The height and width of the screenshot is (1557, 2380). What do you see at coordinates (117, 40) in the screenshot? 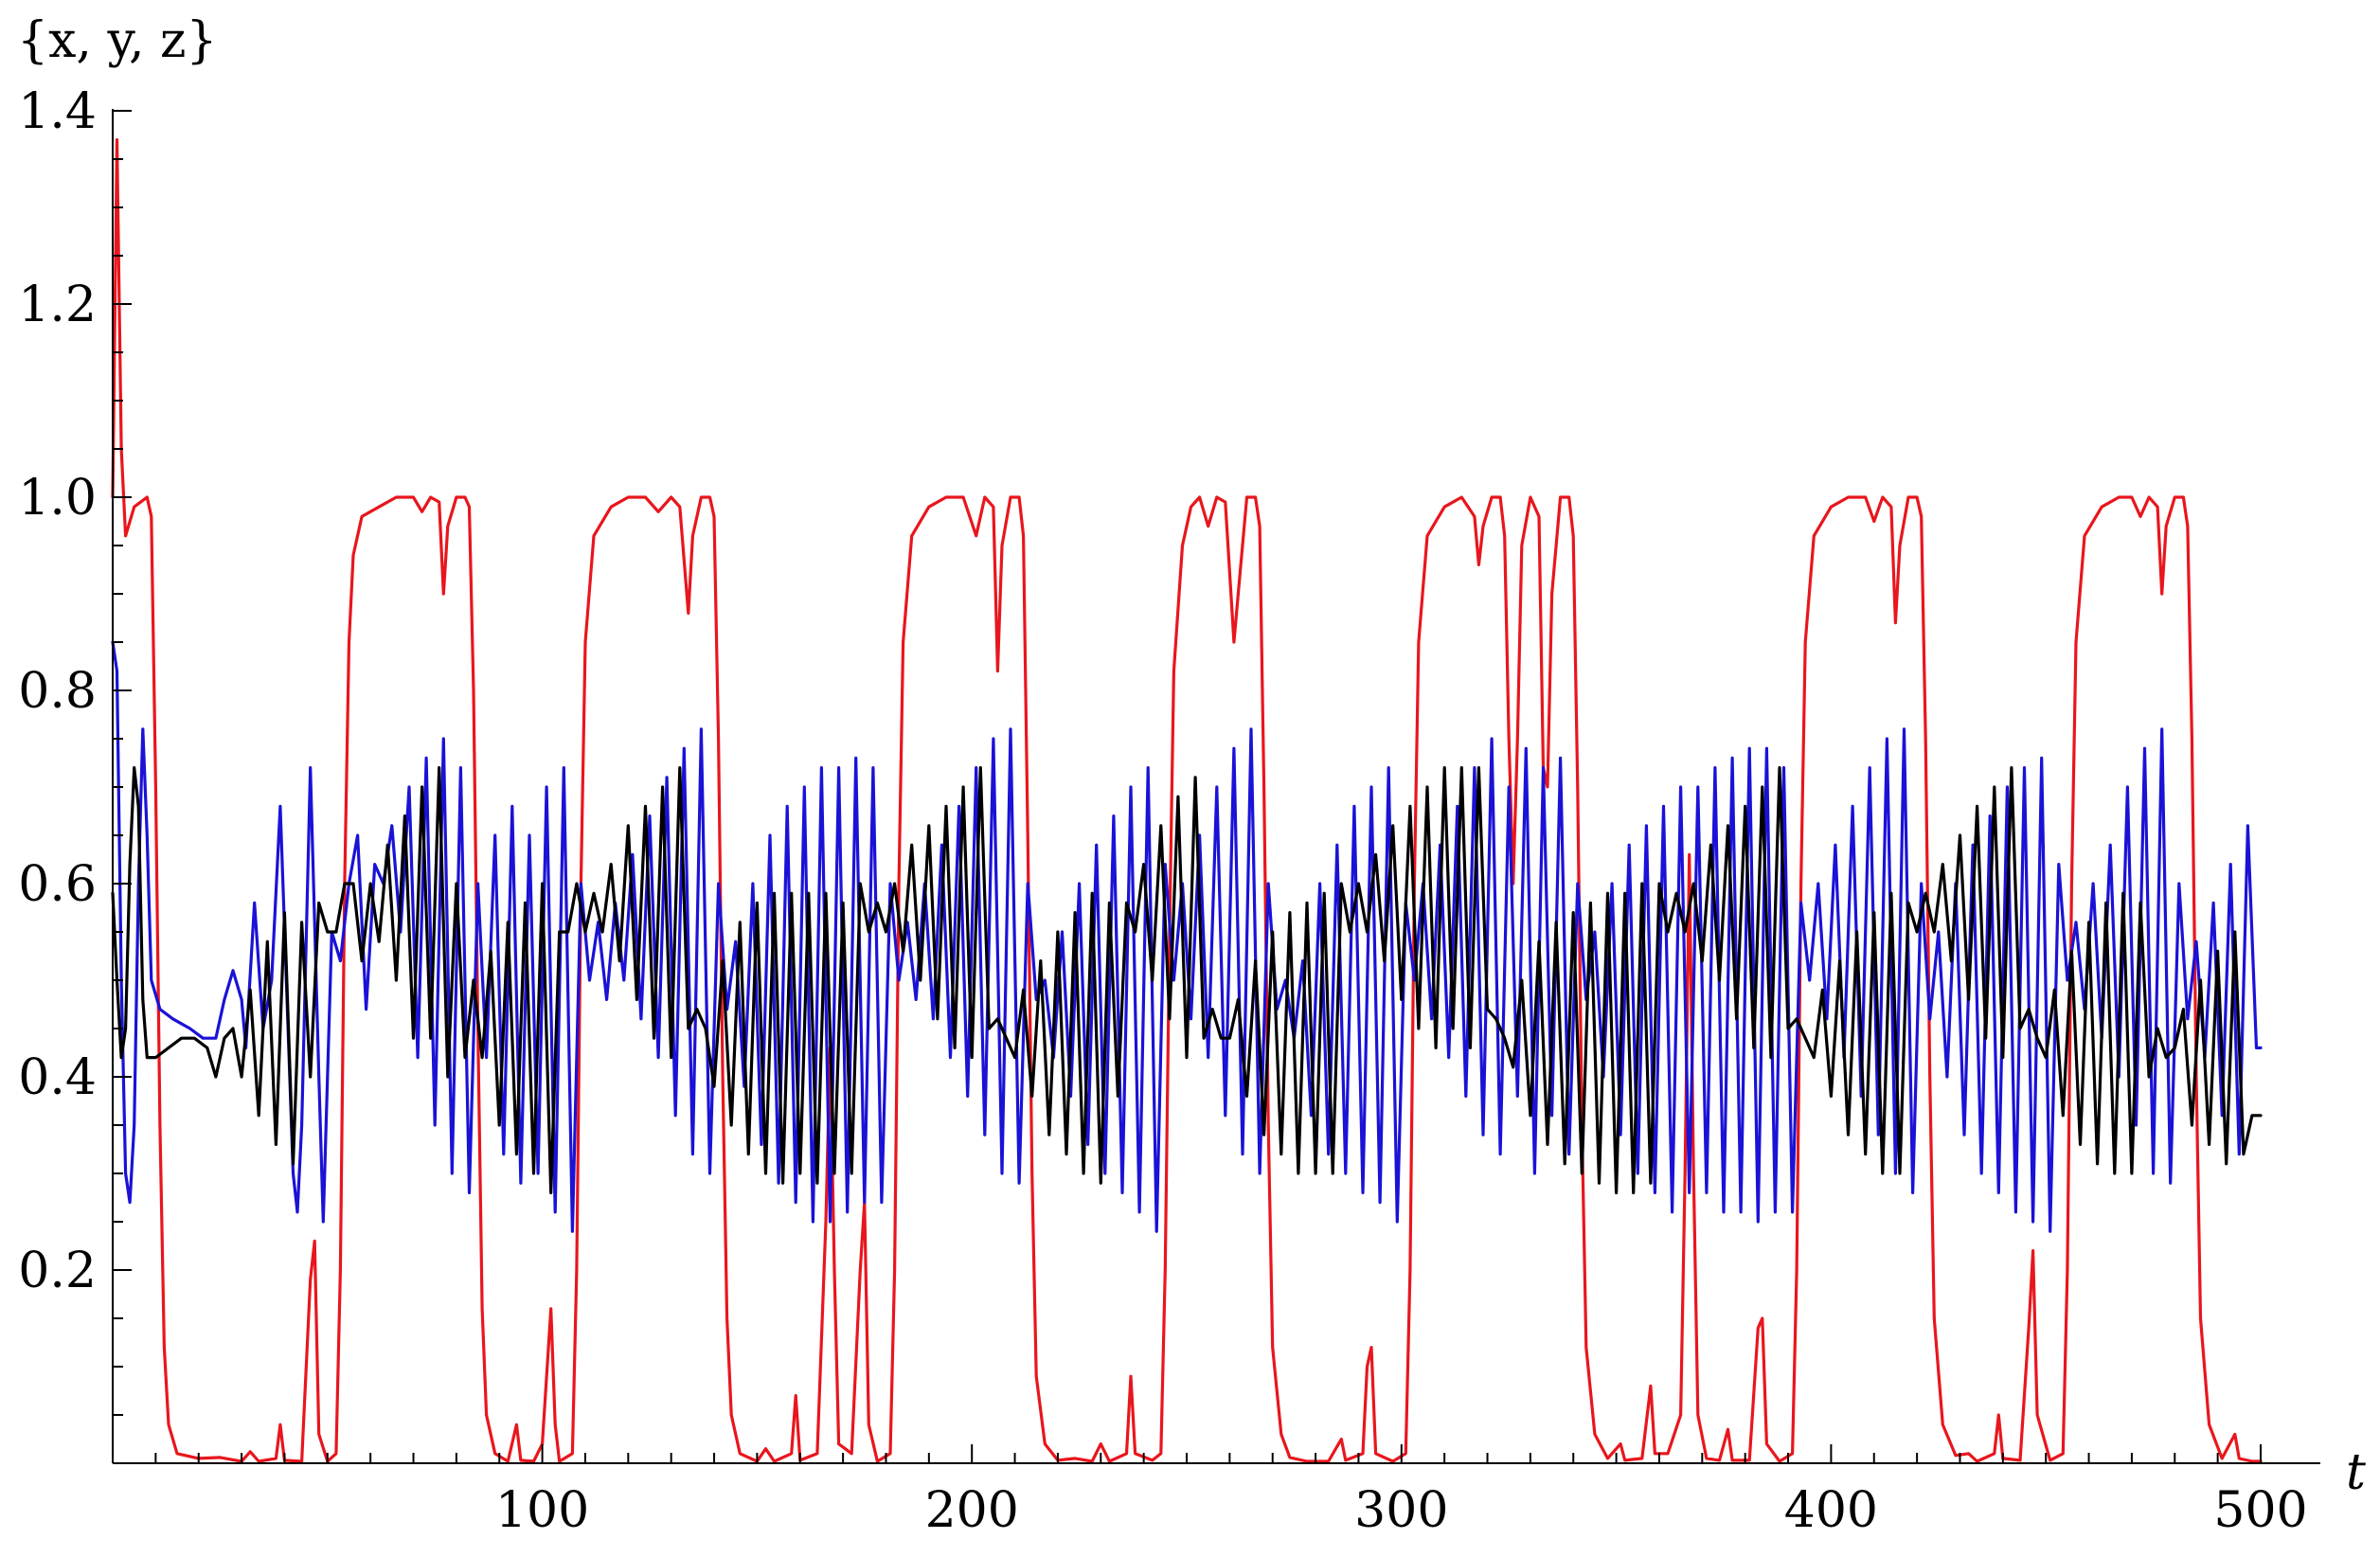
I see `y-axis-label: {x, y, z}` at bounding box center [117, 40].